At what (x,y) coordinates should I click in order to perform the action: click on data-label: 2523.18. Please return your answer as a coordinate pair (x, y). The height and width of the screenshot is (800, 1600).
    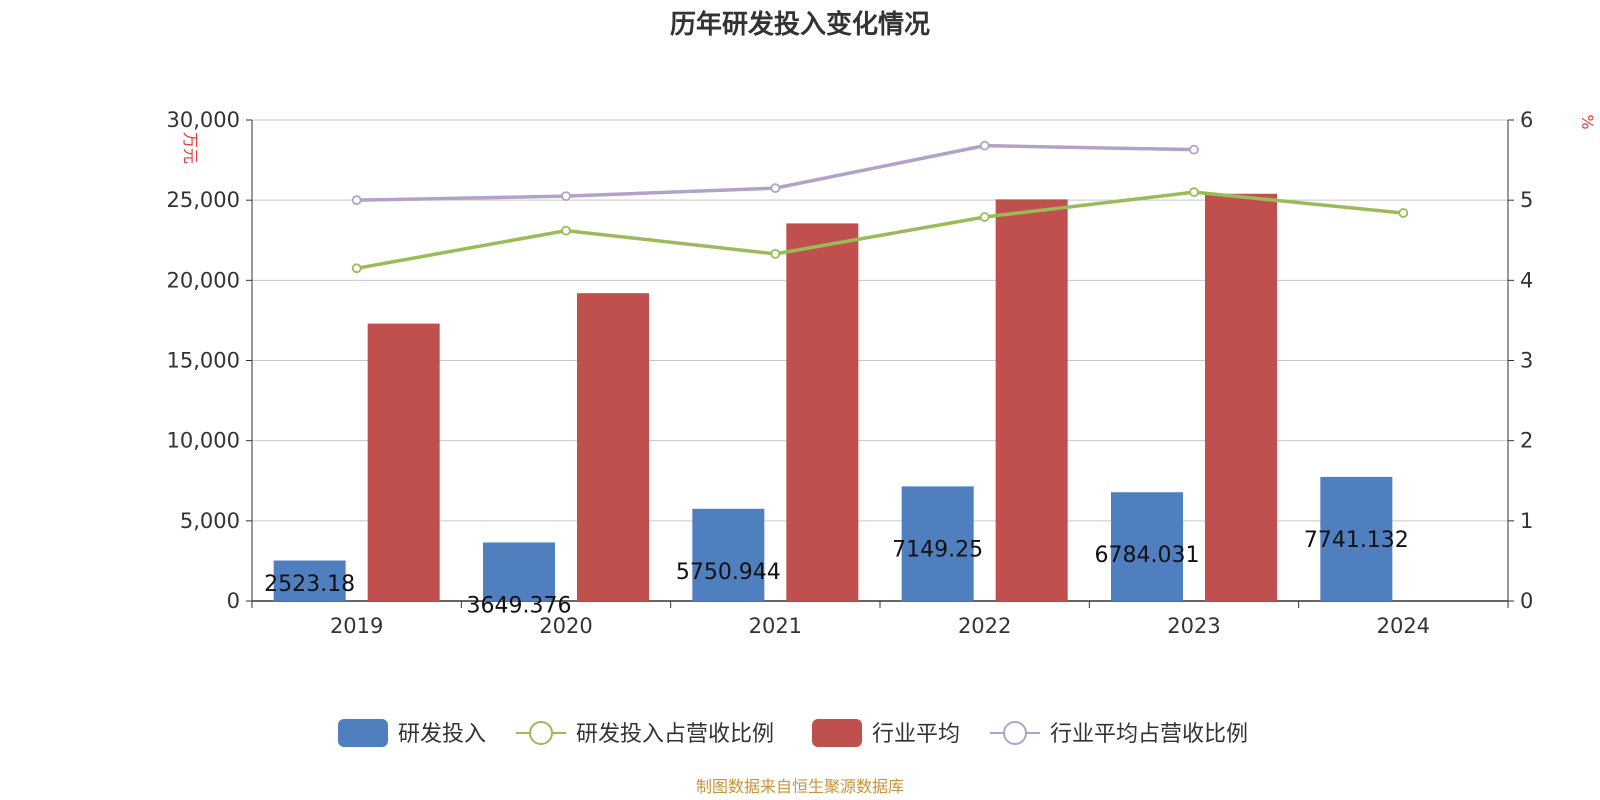
    Looking at the image, I should click on (309, 584).